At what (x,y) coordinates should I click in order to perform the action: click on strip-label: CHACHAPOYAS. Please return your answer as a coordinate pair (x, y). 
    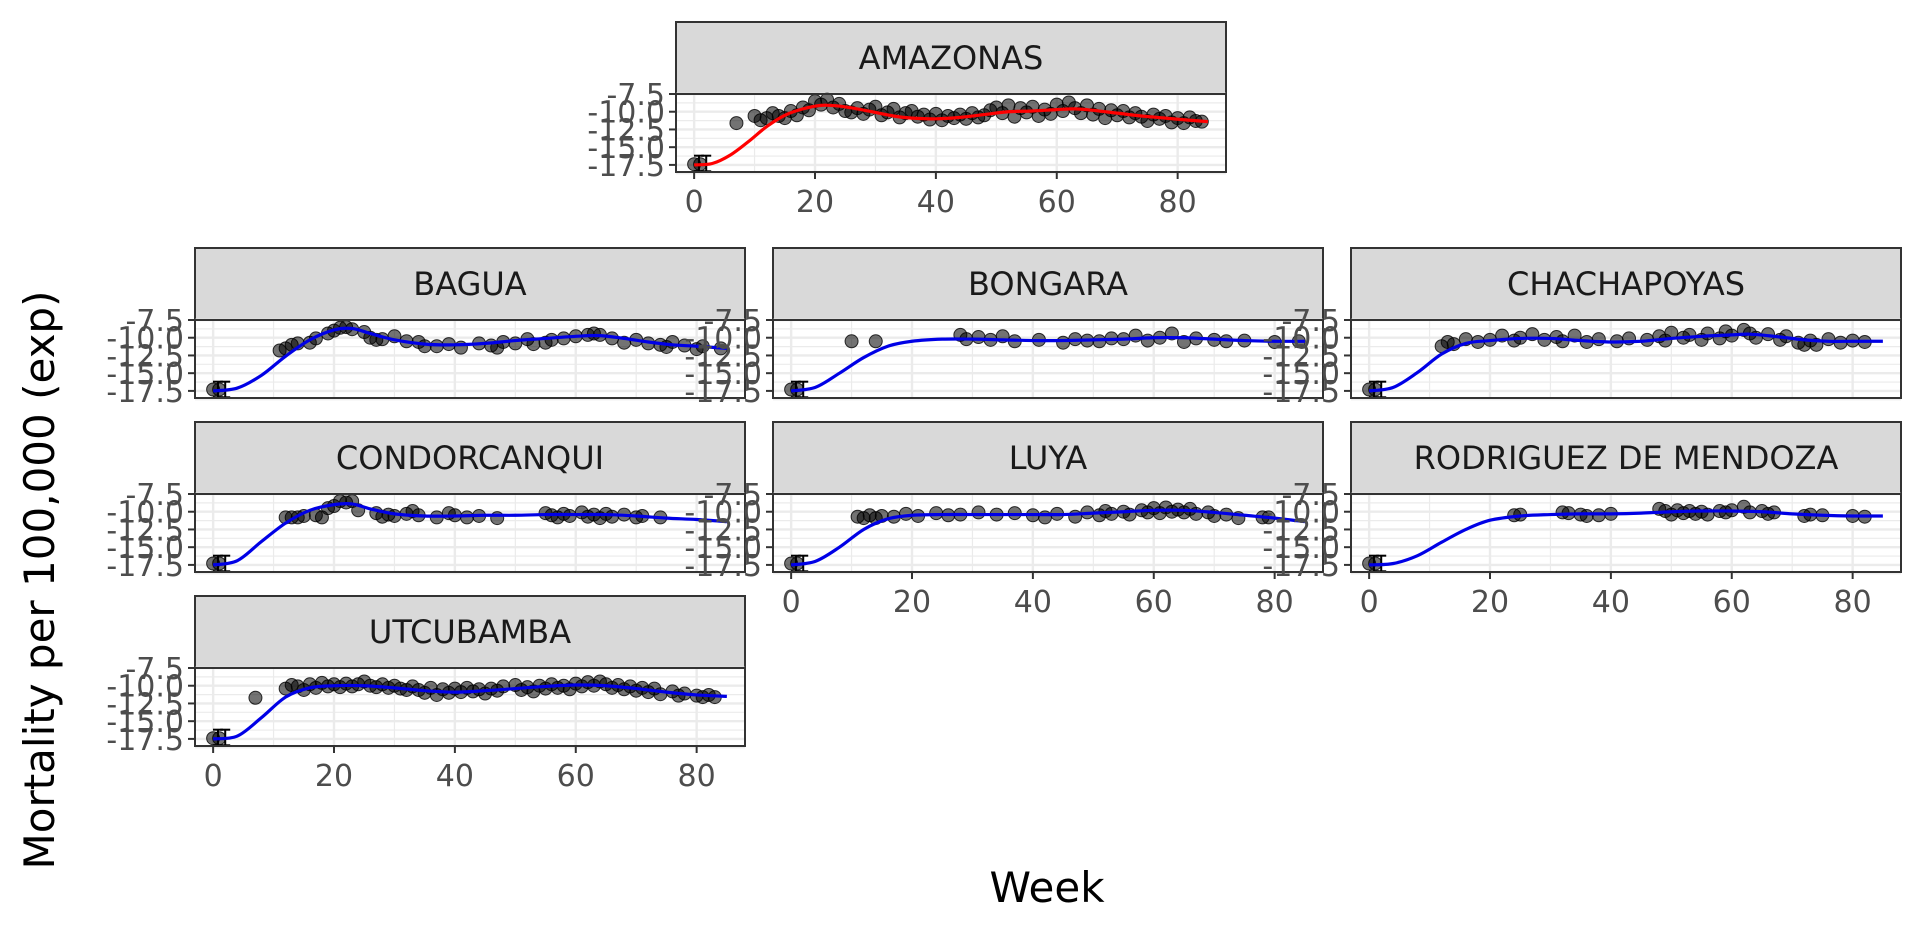
    Looking at the image, I should click on (1626, 284).